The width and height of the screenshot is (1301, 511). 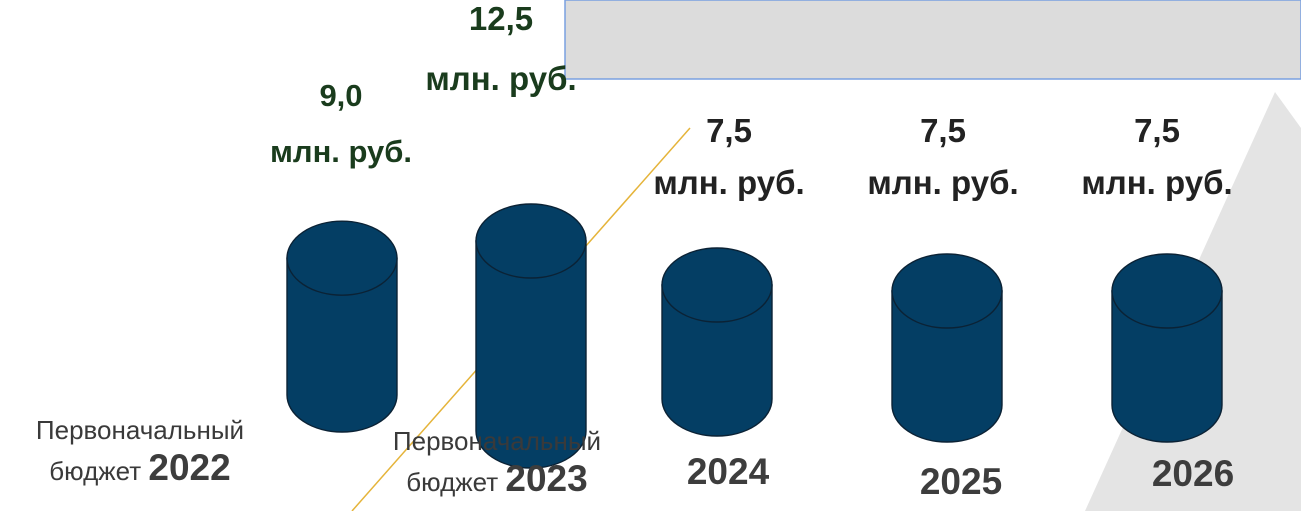 I want to click on x-tick-label: 2025, so click(x=961, y=482).